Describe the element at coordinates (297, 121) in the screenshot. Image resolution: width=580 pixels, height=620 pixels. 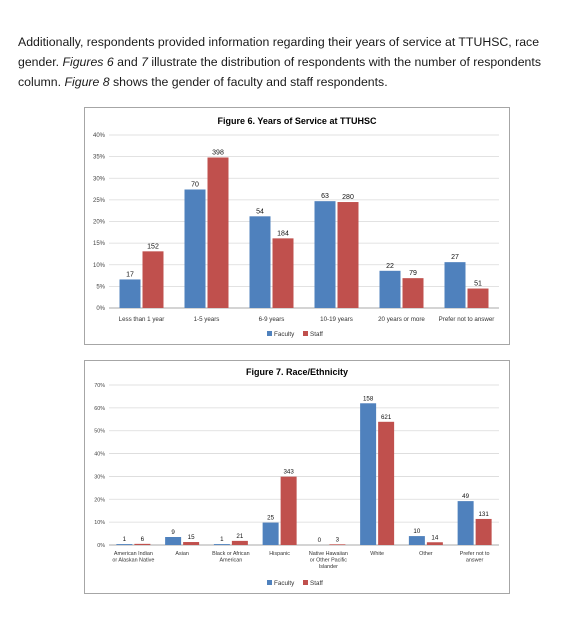
I see `fig6-title: Figure 6. Years of Service at TTUHSC` at that location.